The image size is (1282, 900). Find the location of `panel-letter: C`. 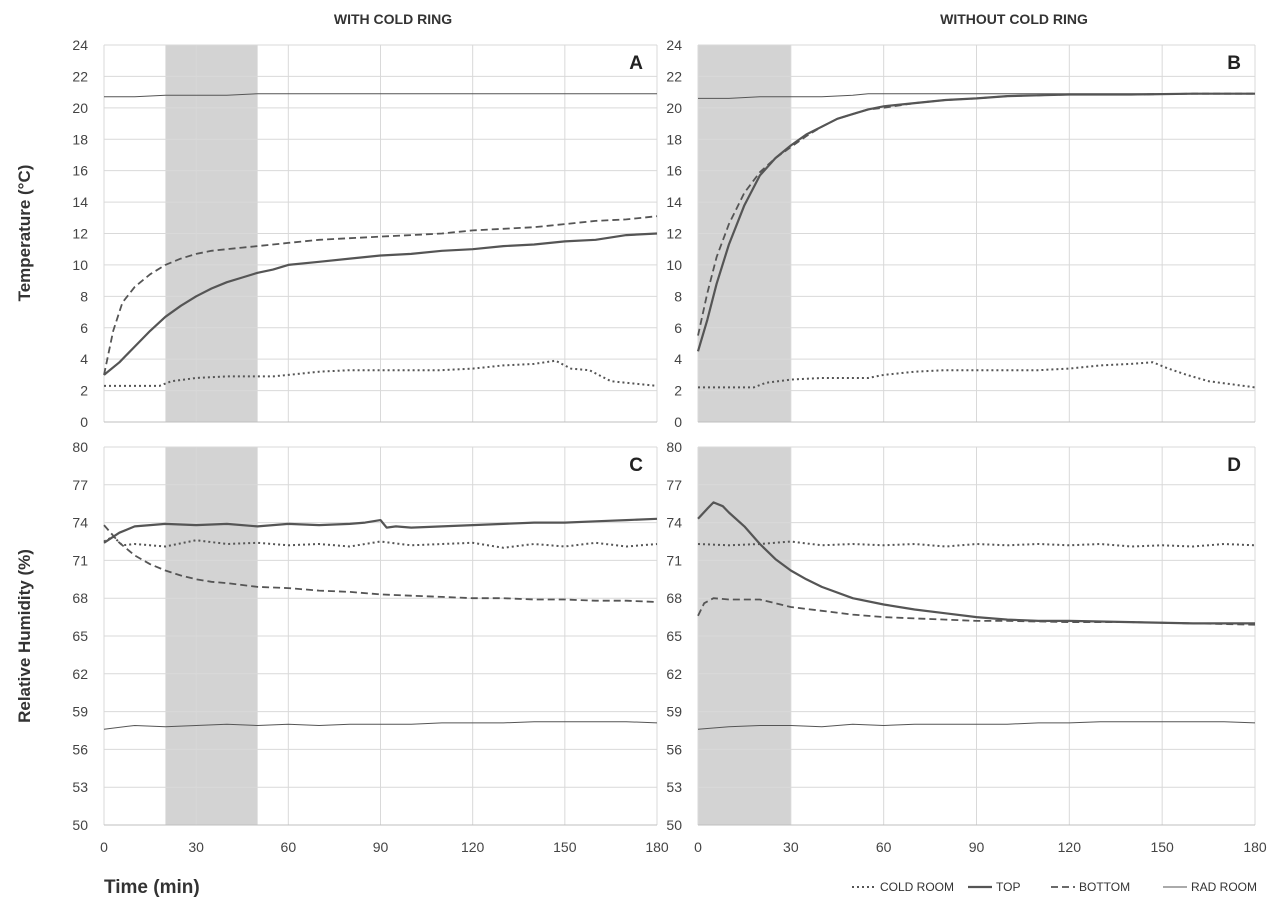

panel-letter: C is located at coordinates (636, 465).